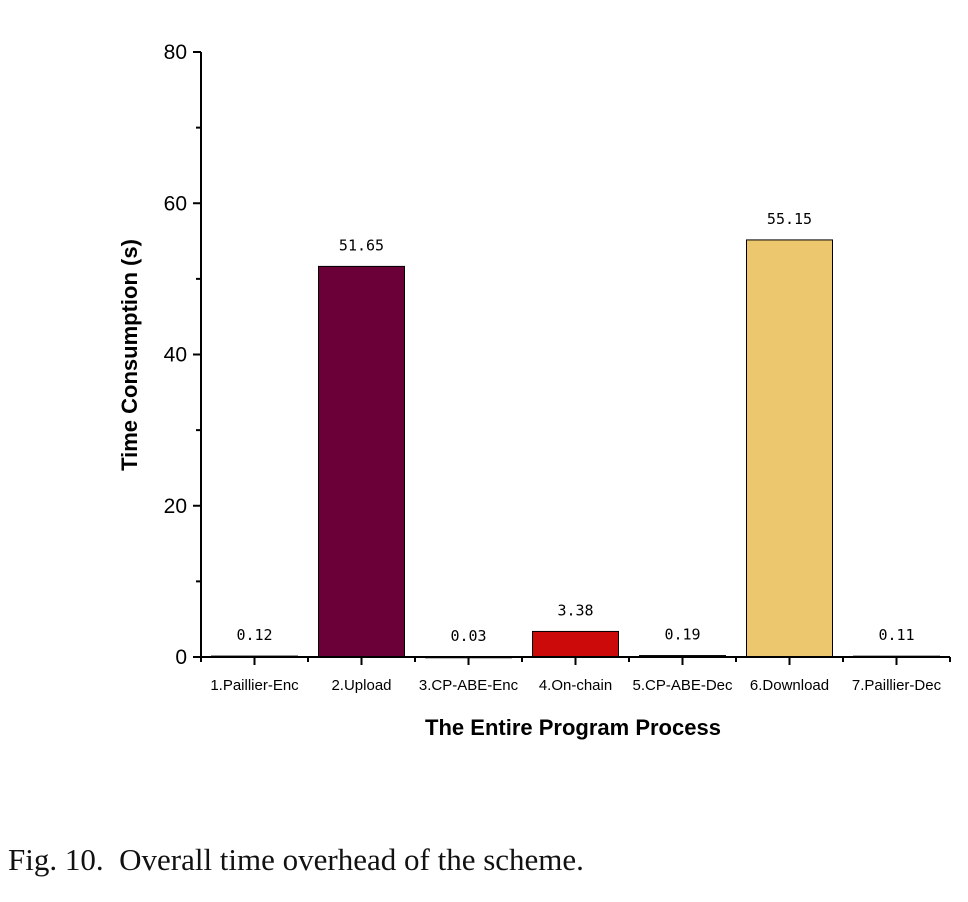 This screenshot has width=968, height=902. I want to click on data-label: 55.15, so click(789, 219).